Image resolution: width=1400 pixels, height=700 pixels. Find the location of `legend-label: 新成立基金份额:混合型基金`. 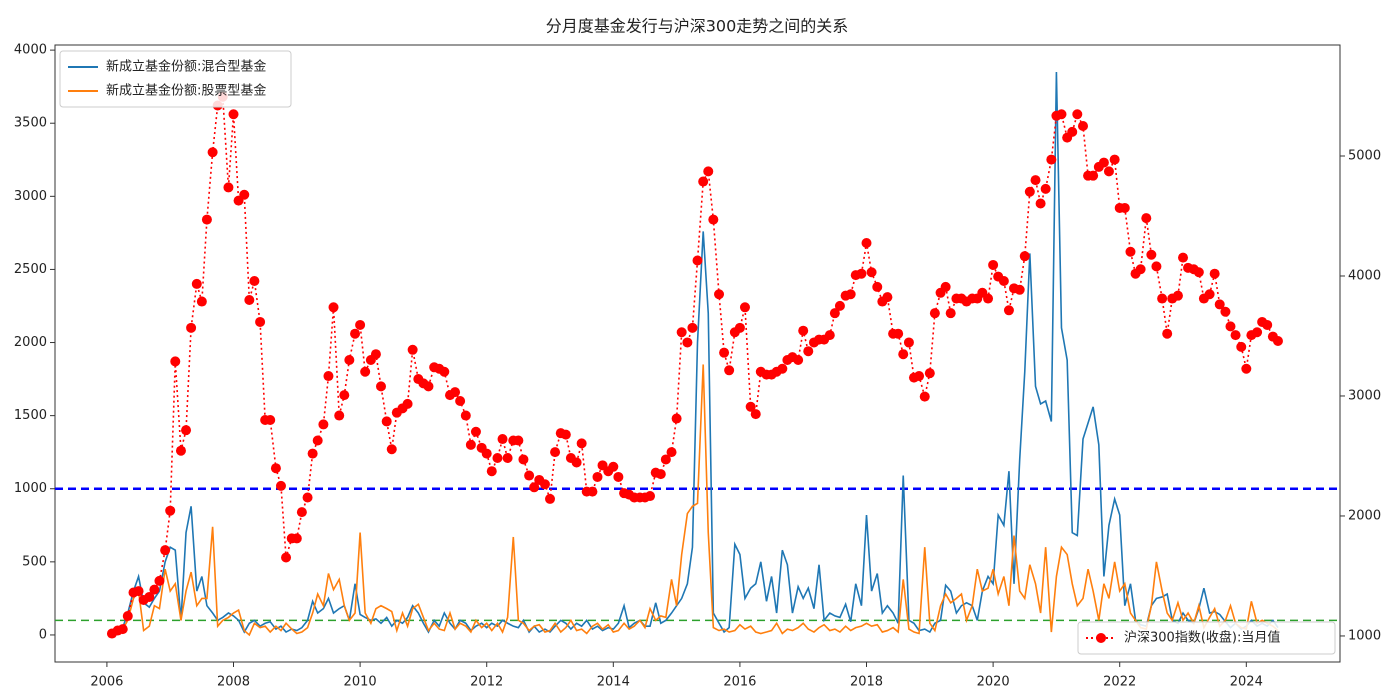

legend-label: 新成立基金份额:混合型基金 is located at coordinates (186, 67).